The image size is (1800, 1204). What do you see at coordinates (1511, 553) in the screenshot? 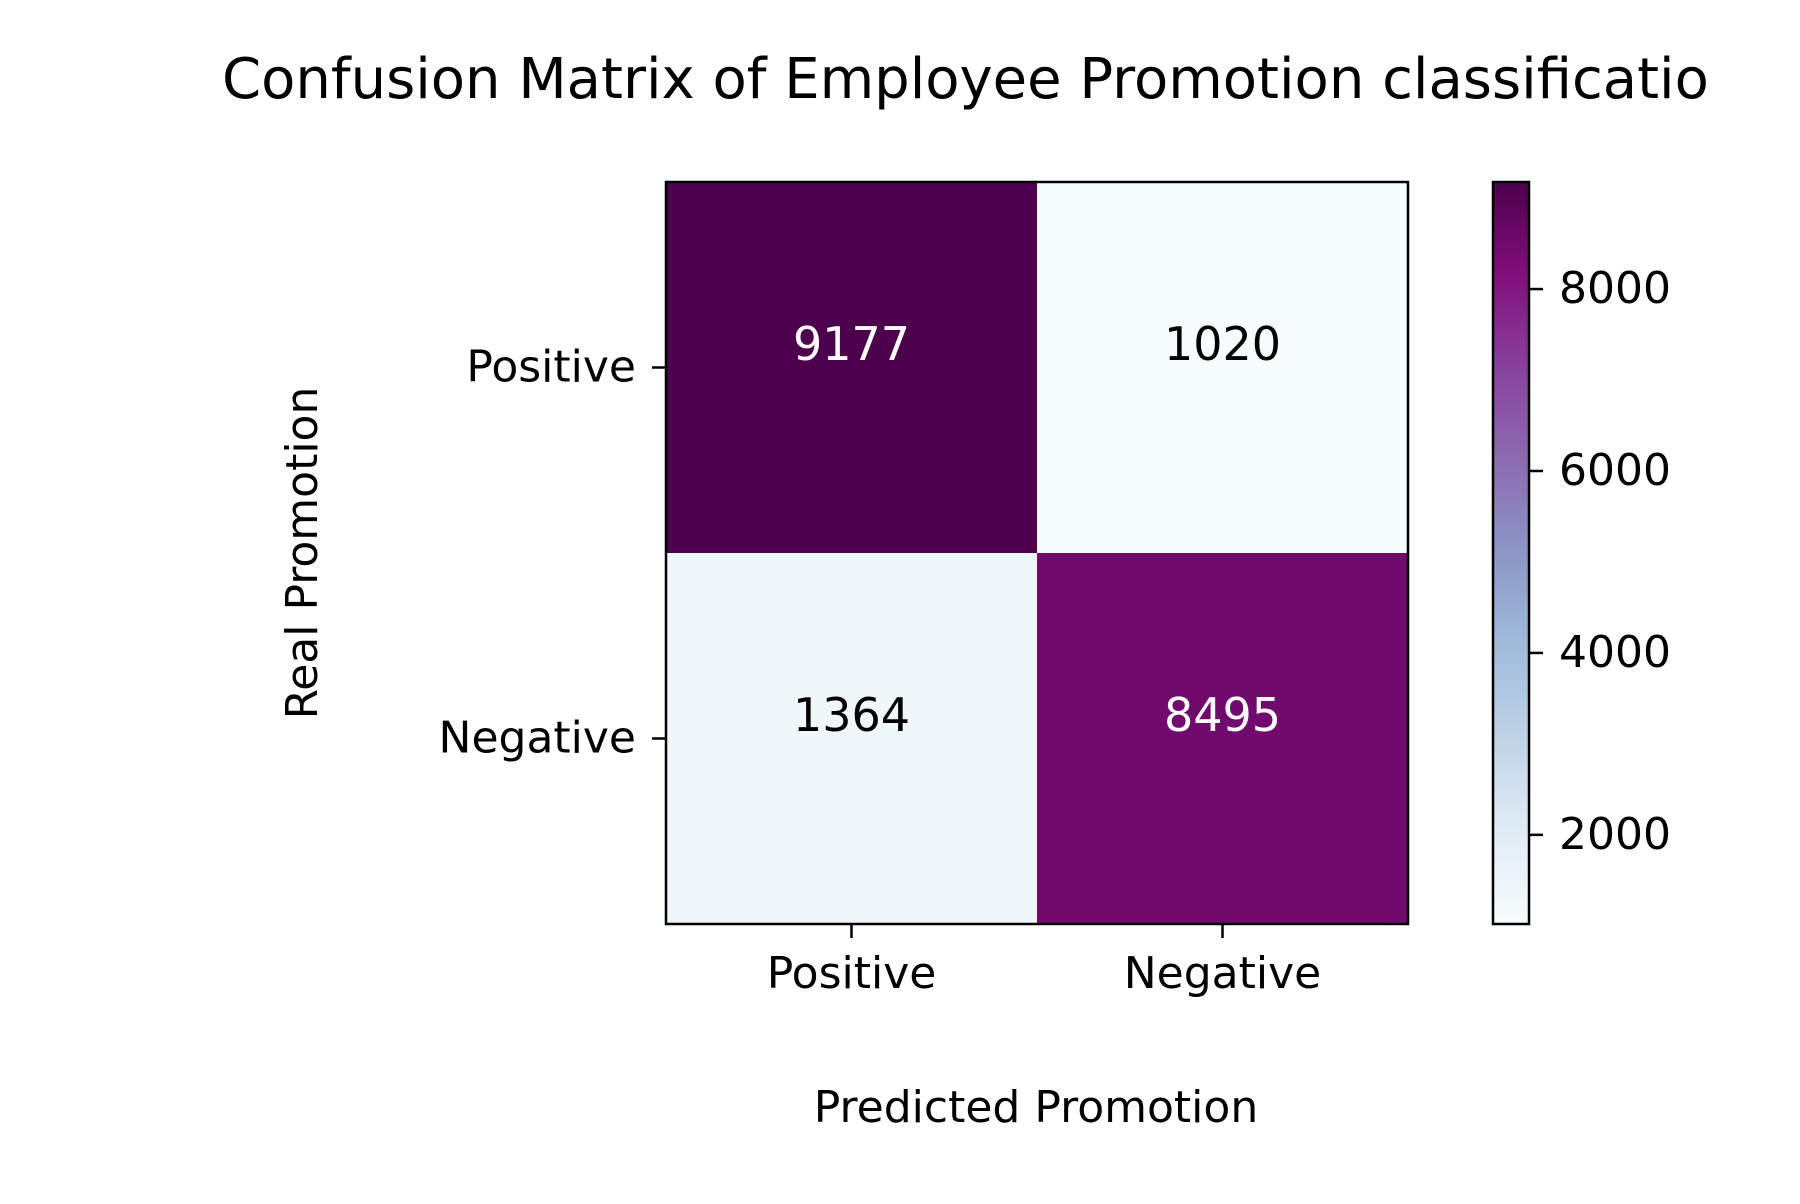
I see `colorbar` at bounding box center [1511, 553].